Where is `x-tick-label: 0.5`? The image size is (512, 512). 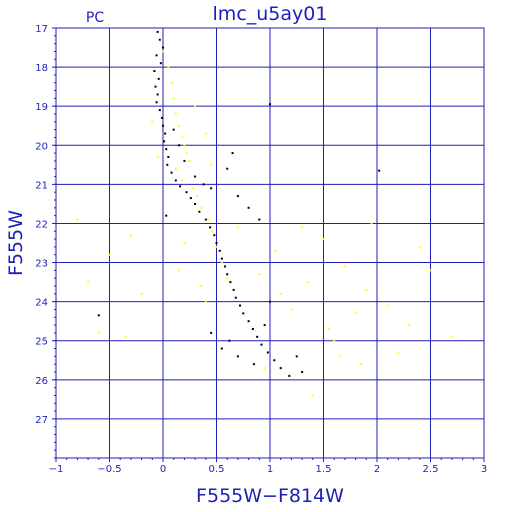
x-tick-label: 0.5 is located at coordinates (217, 469).